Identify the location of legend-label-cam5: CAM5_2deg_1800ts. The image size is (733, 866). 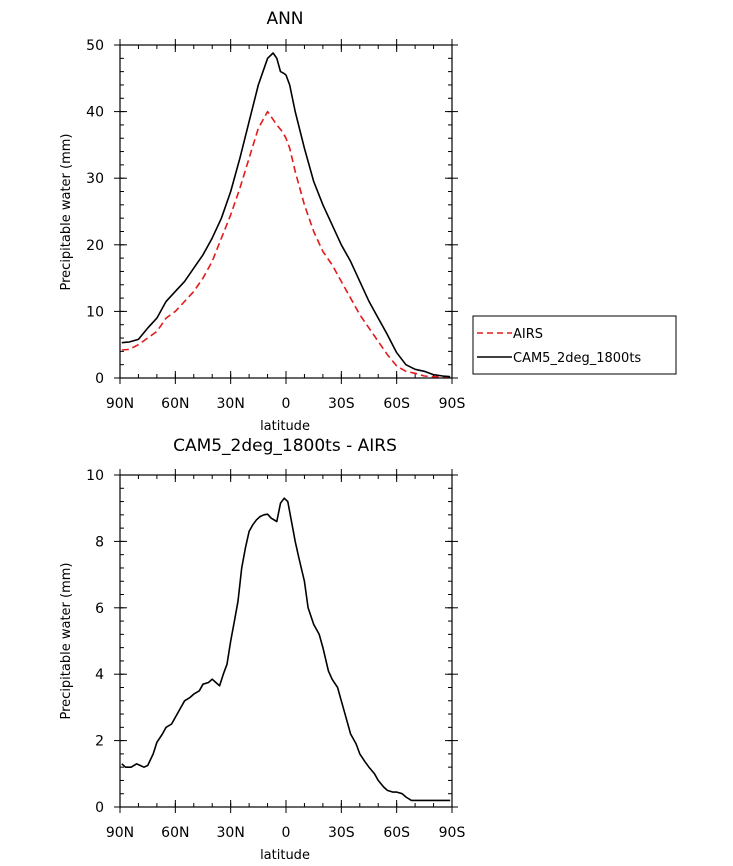
(577, 358).